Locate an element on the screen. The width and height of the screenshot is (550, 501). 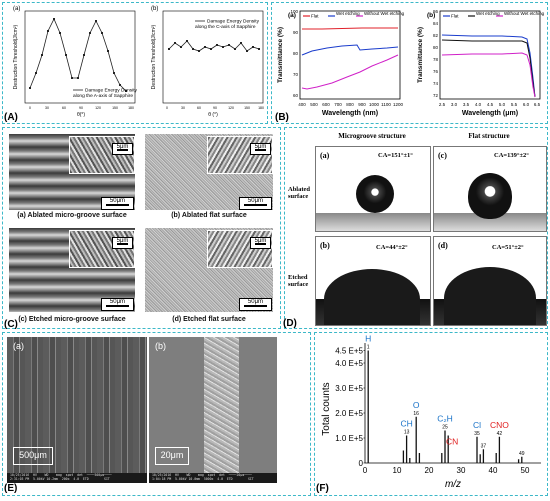
b-right-xlabel: Wavelength (μm) is located at coordinates (490, 113).